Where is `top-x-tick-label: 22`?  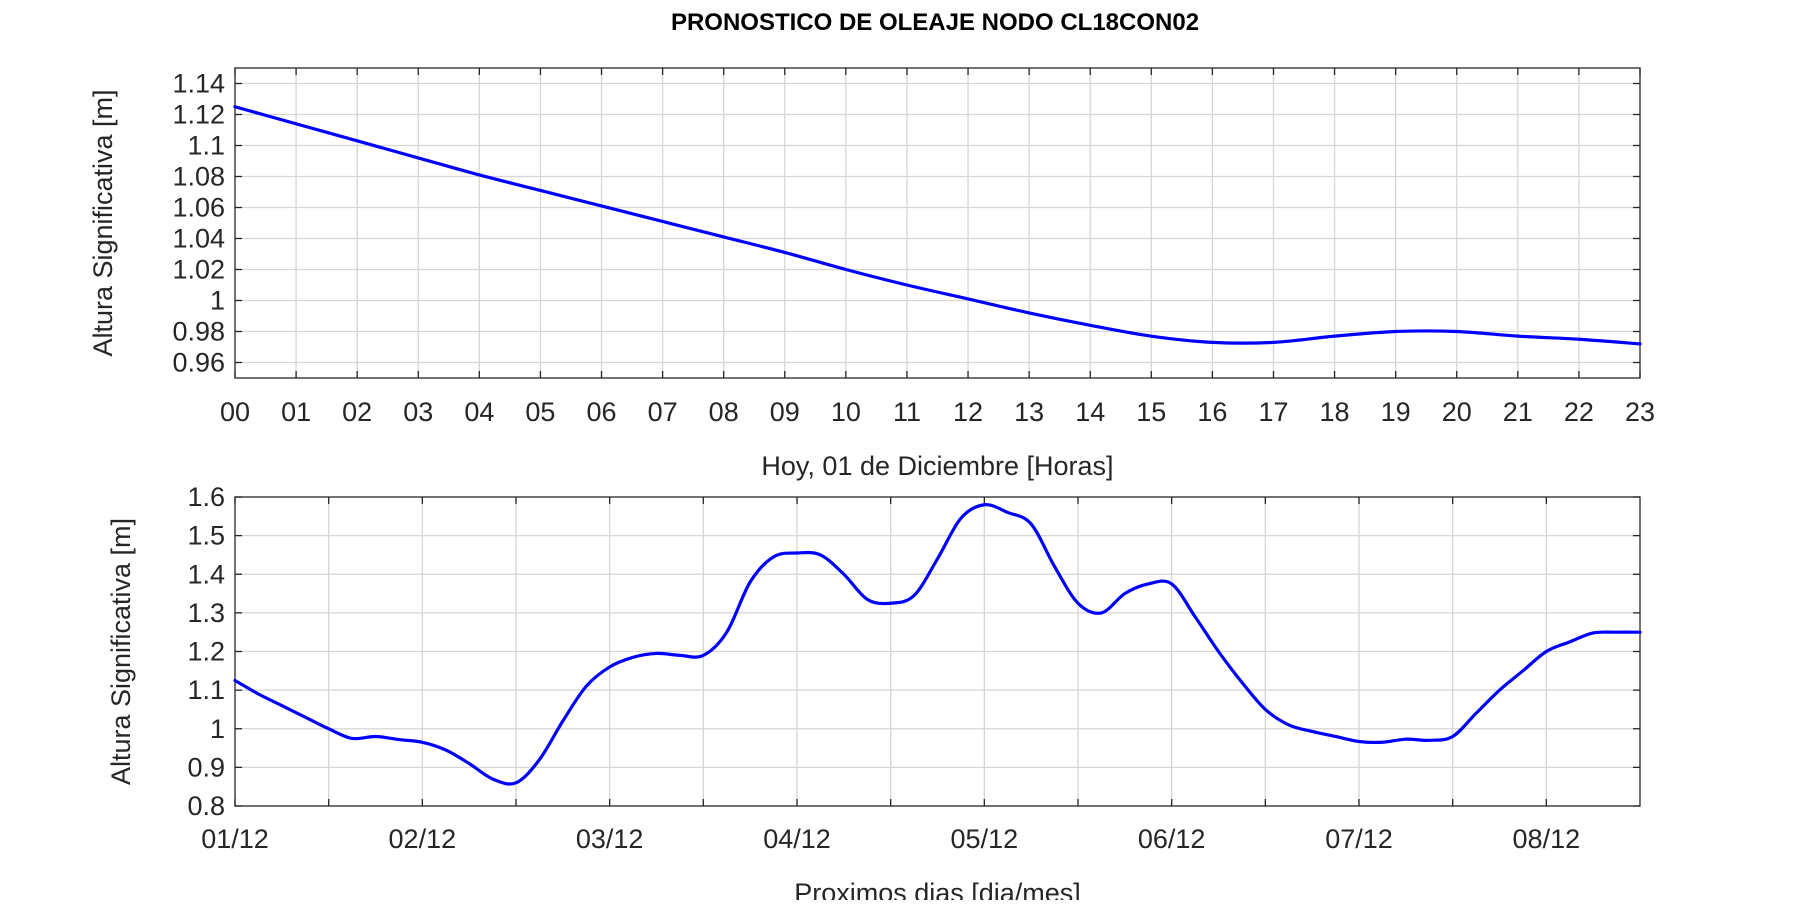 top-x-tick-label: 22 is located at coordinates (1579, 412).